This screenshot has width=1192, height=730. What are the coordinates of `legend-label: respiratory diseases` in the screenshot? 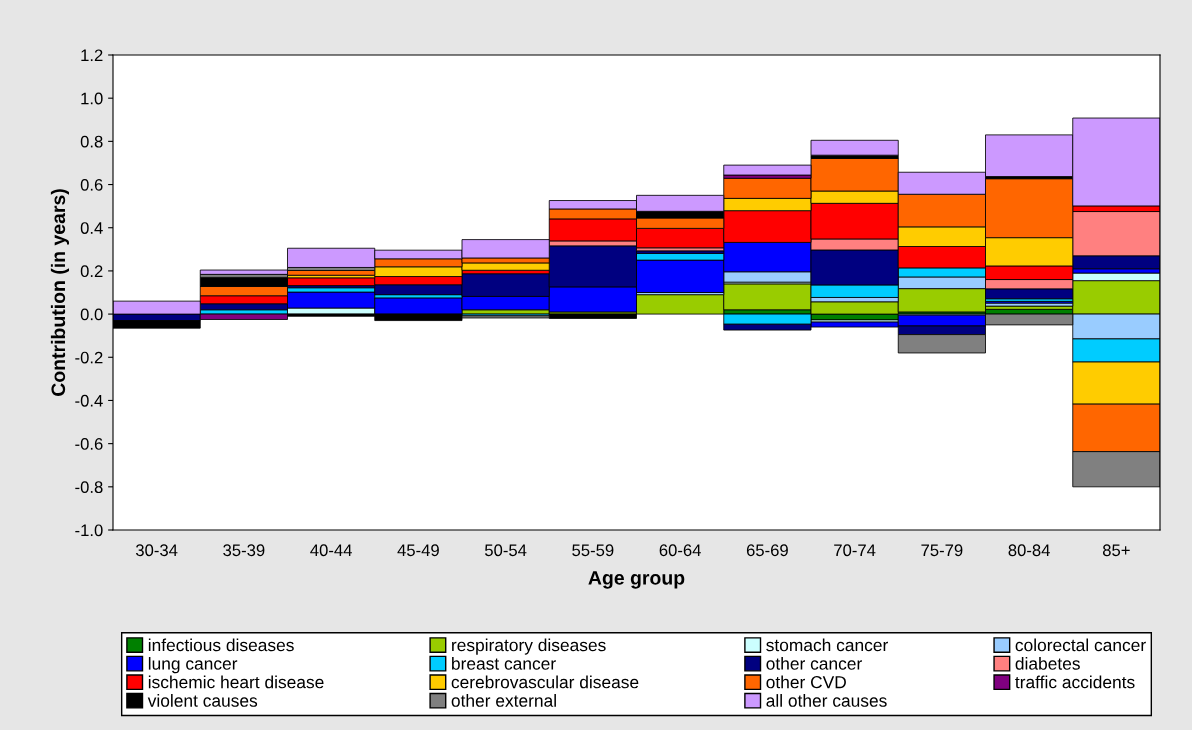 It's located at (529, 646).